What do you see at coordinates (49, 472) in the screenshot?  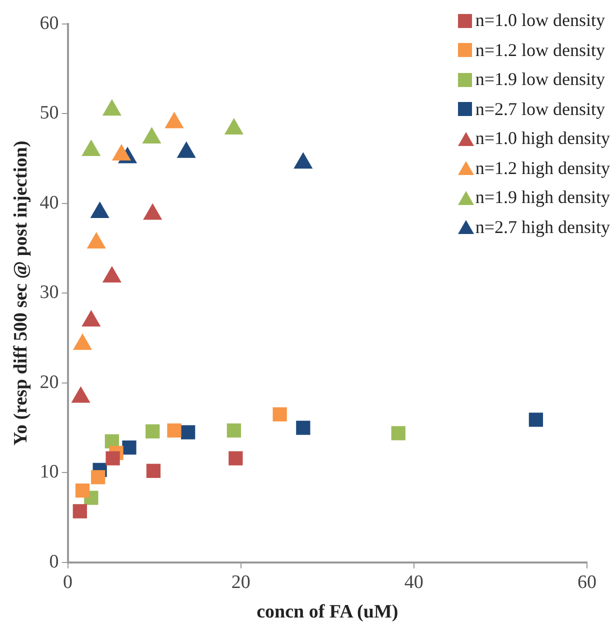 I see `y-tick-label: 10` at bounding box center [49, 472].